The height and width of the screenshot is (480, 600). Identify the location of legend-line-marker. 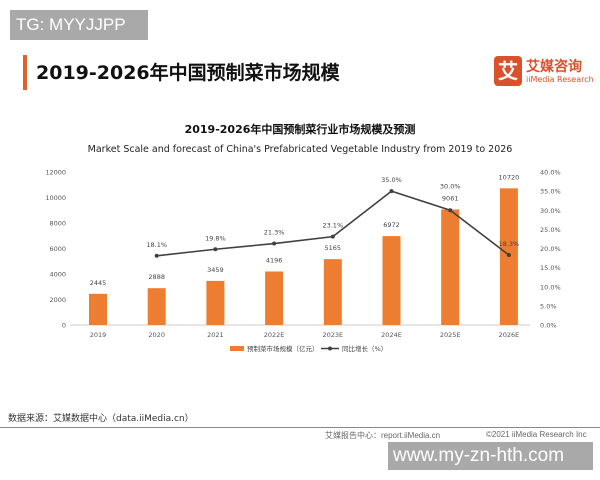
(330, 348).